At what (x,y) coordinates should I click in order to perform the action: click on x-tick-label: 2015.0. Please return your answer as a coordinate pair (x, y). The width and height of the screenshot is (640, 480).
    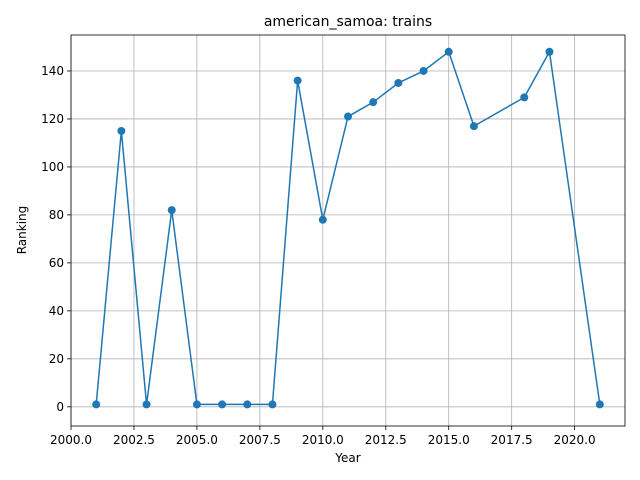
    Looking at the image, I should click on (449, 440).